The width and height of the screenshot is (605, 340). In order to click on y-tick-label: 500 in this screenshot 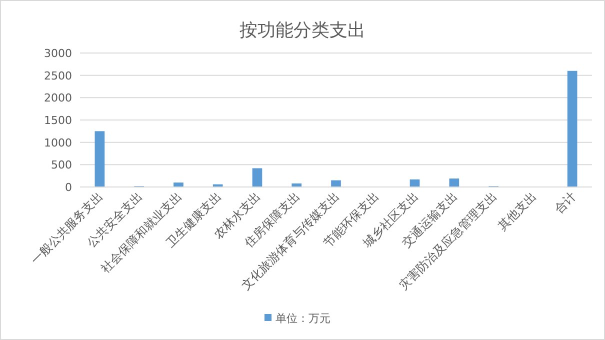, I will do `click(61, 165)`.